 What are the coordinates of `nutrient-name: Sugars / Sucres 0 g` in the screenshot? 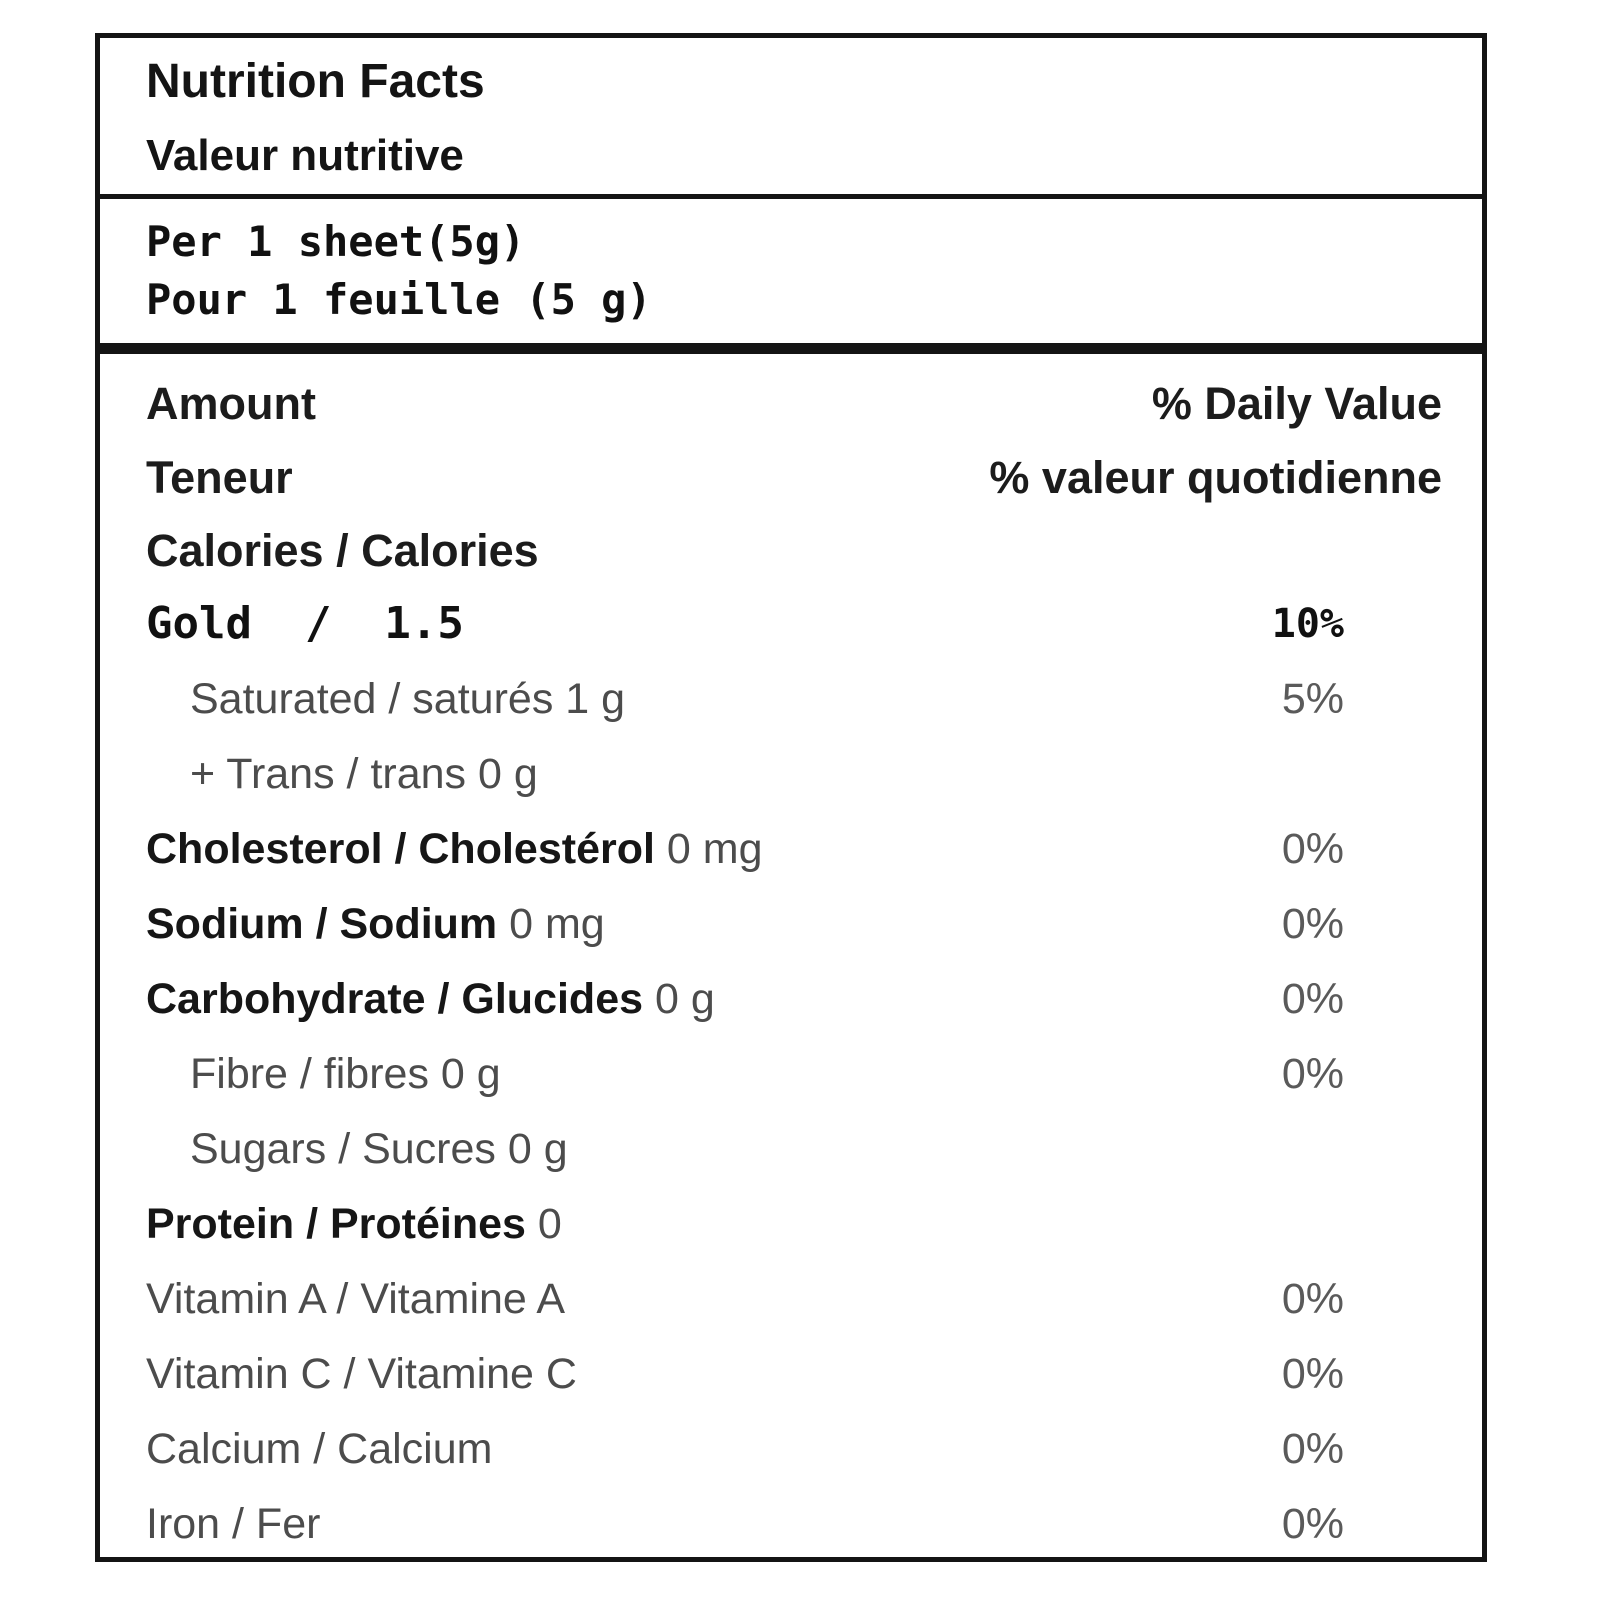 It's located at (357, 1149).